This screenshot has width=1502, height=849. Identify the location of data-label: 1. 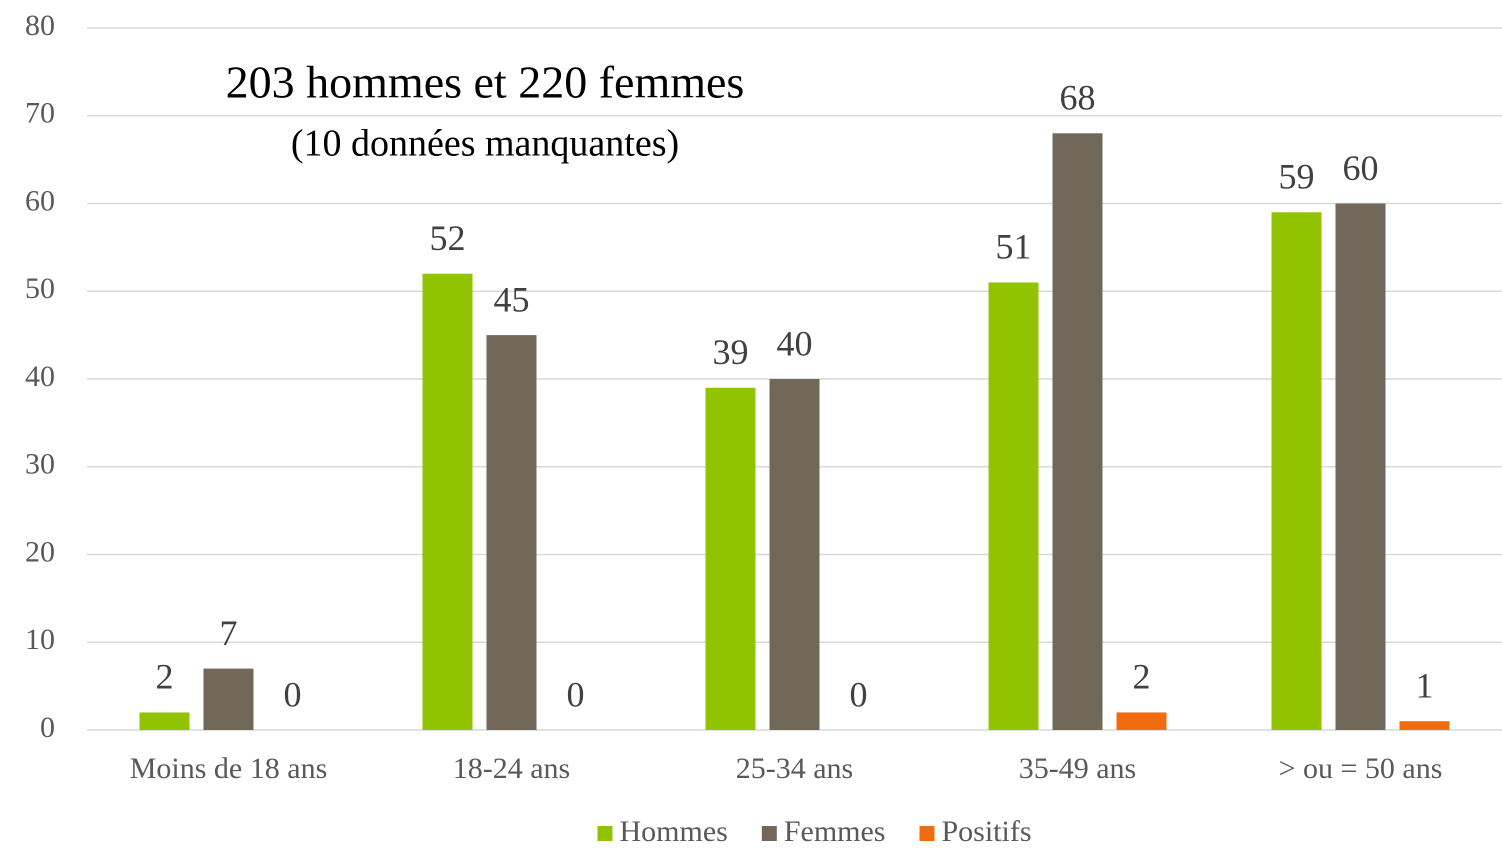
(1425, 685).